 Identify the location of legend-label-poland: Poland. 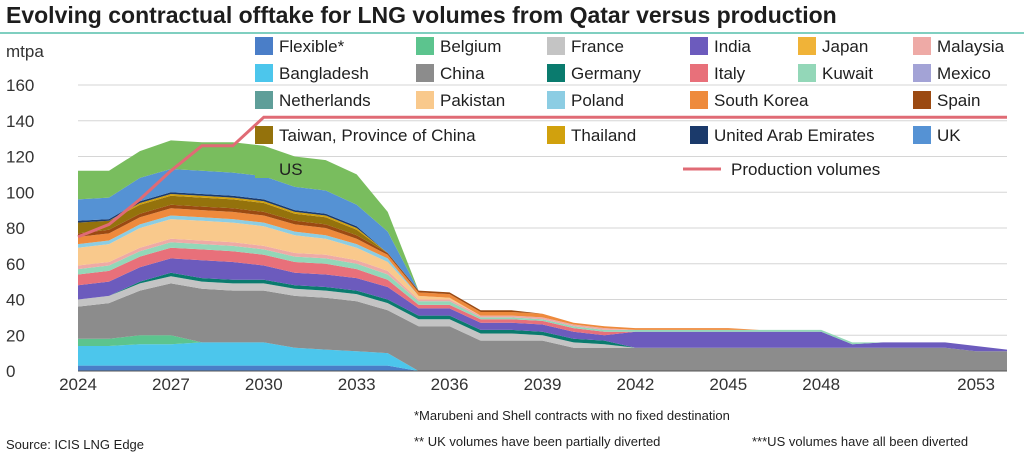
(597, 100).